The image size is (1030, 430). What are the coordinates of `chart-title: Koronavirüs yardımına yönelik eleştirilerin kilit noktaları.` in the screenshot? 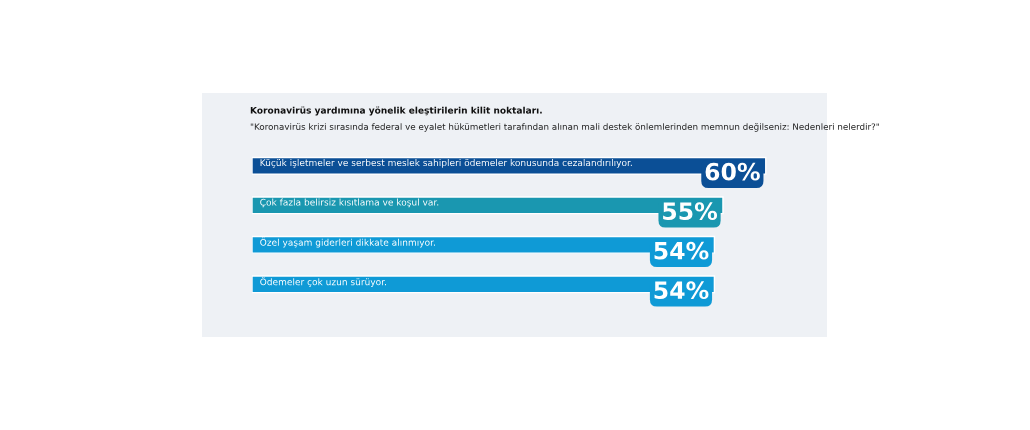 It's located at (396, 111).